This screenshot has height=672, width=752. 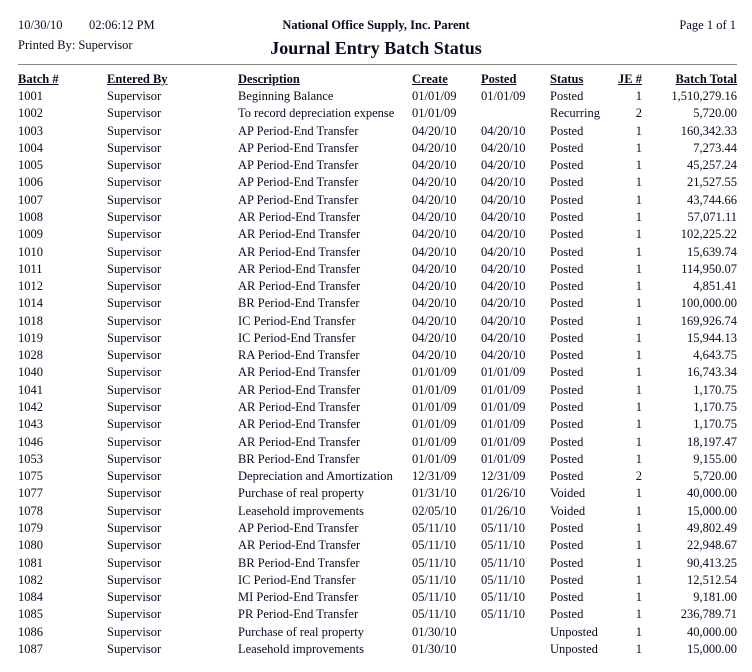 I want to click on batch-total: 102,225.22, so click(x=708, y=234).